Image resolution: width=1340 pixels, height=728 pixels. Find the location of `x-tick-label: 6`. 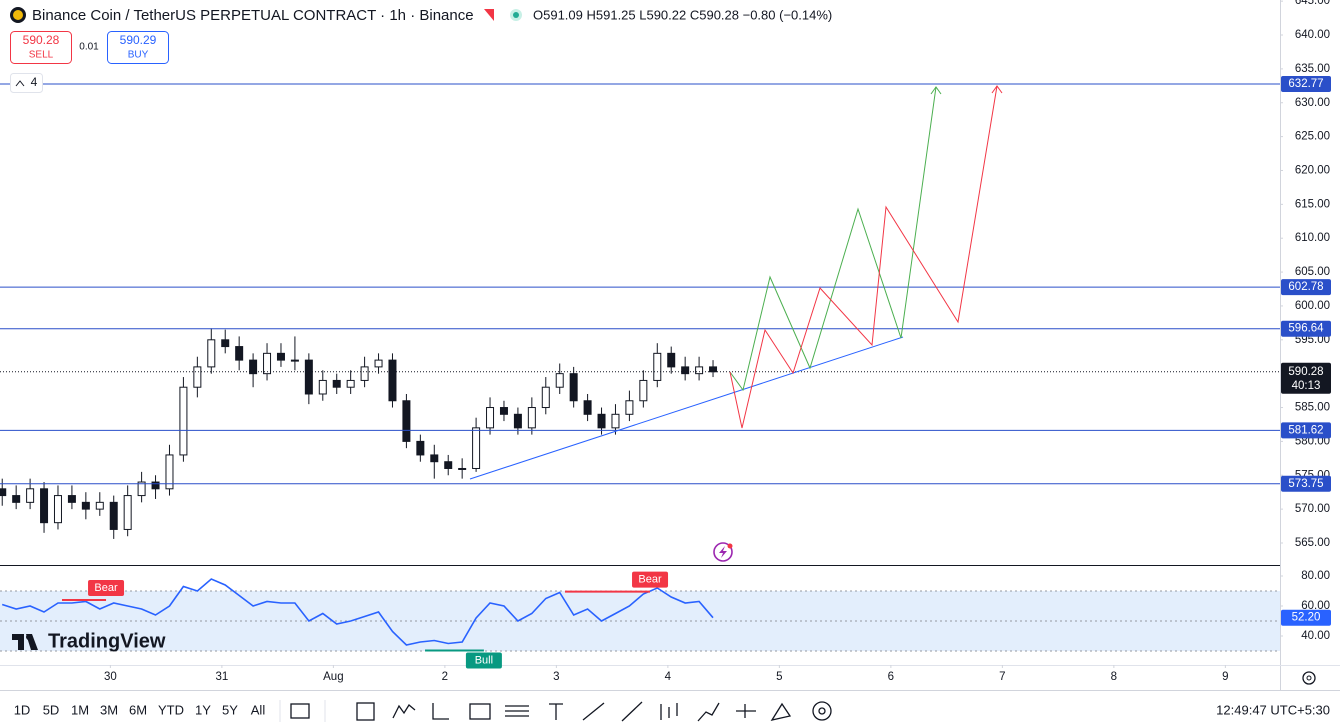

x-tick-label: 6 is located at coordinates (891, 677).